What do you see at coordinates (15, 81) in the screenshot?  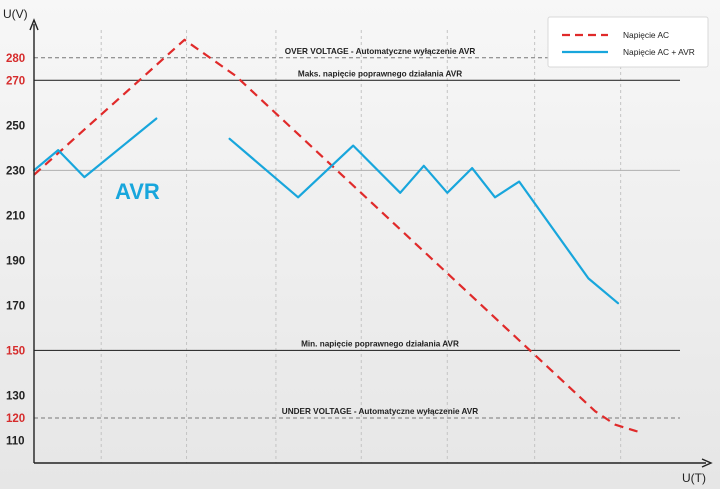 I see `y-tick-label: 270` at bounding box center [15, 81].